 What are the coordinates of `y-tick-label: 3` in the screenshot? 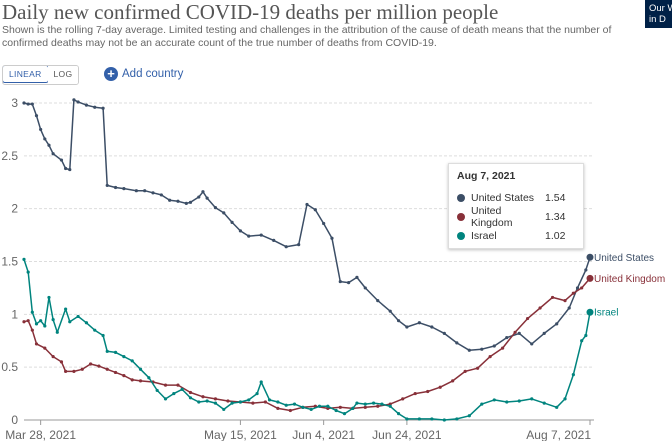 It's located at (14, 103).